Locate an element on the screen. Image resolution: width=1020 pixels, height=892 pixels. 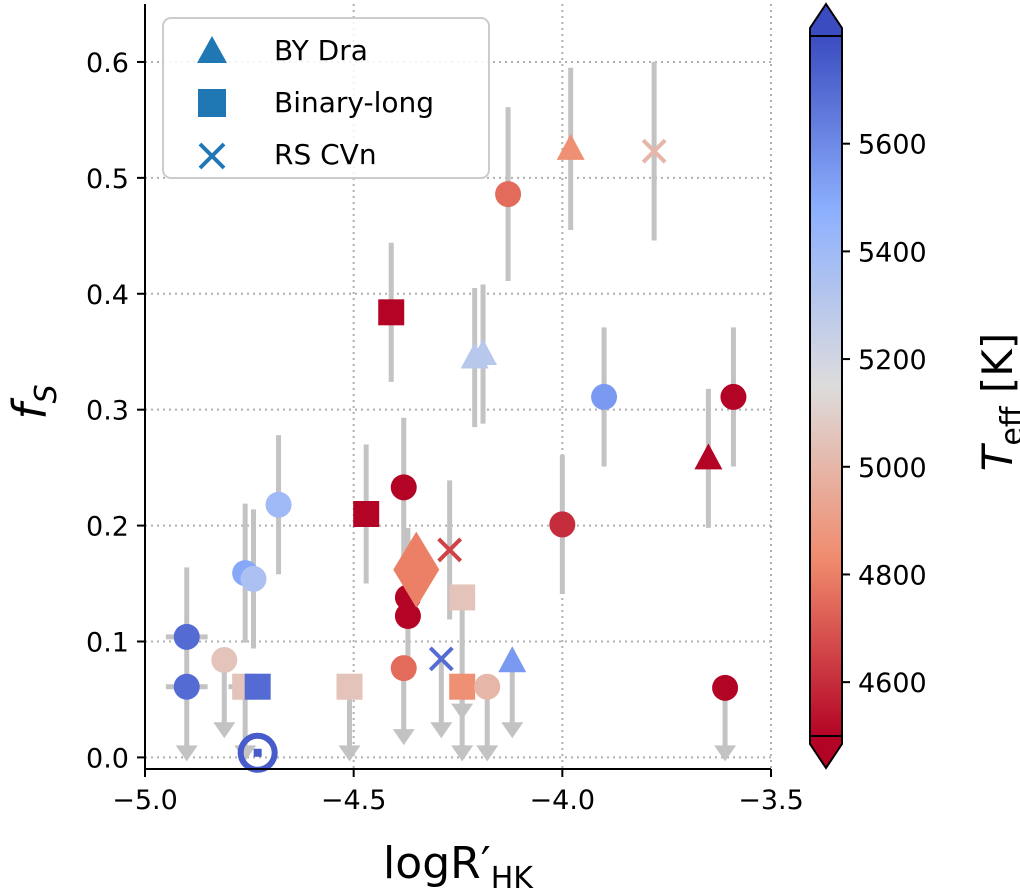
y-axis-label: fS is located at coordinates (33, 401).